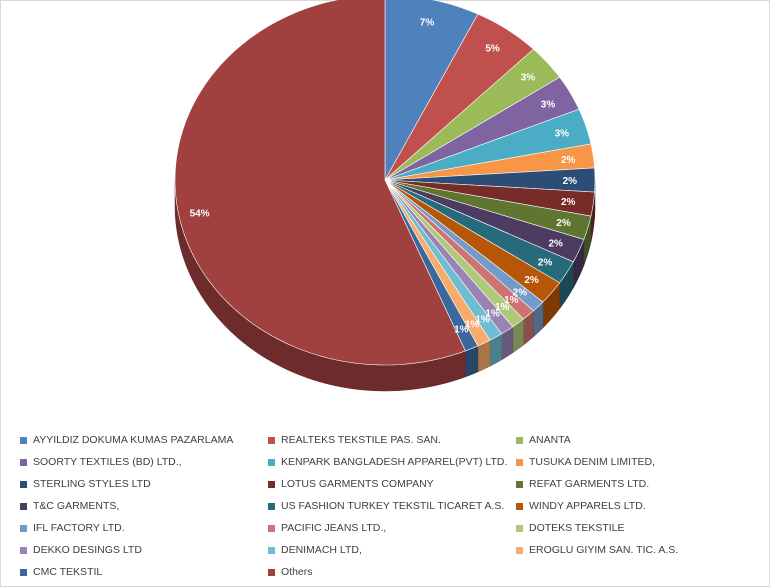 The image size is (770, 587). I want to click on data-label-realteks-tekstile-pas-san: 5%, so click(492, 49).